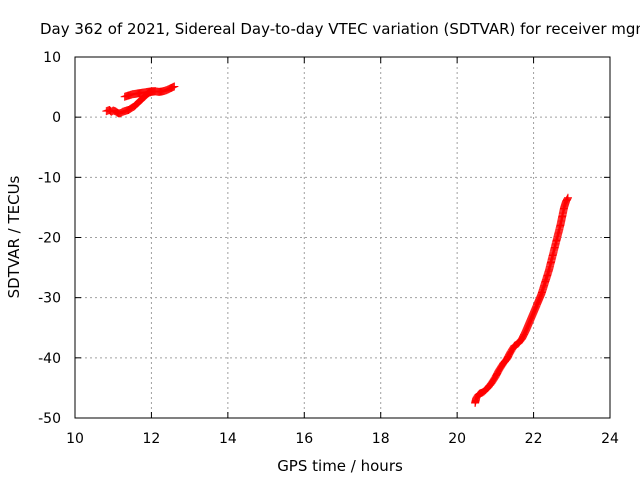  What do you see at coordinates (381, 439) in the screenshot?
I see `x-tick-label: 18` at bounding box center [381, 439].